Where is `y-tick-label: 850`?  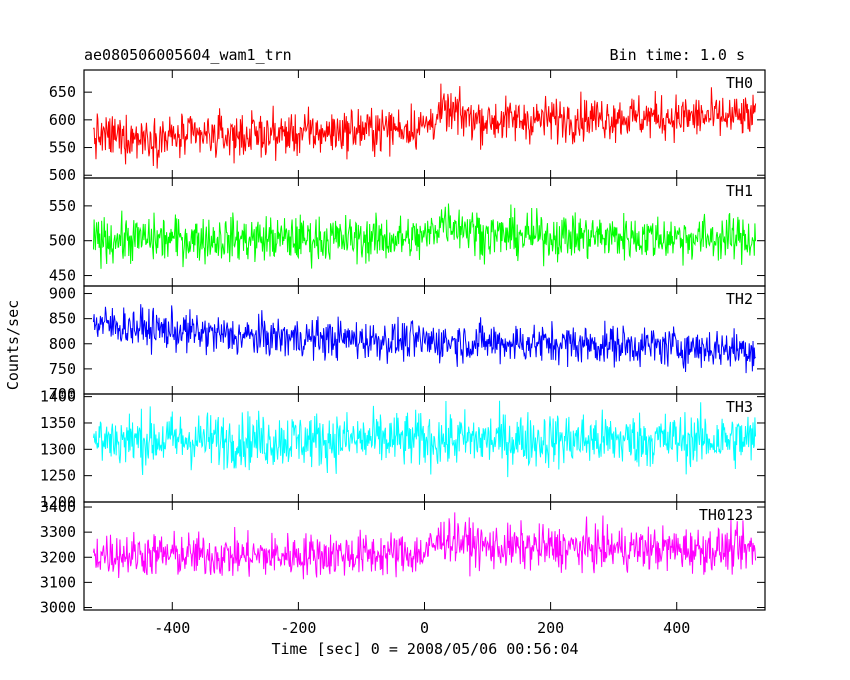 y-tick-label: 850 is located at coordinates (62, 319).